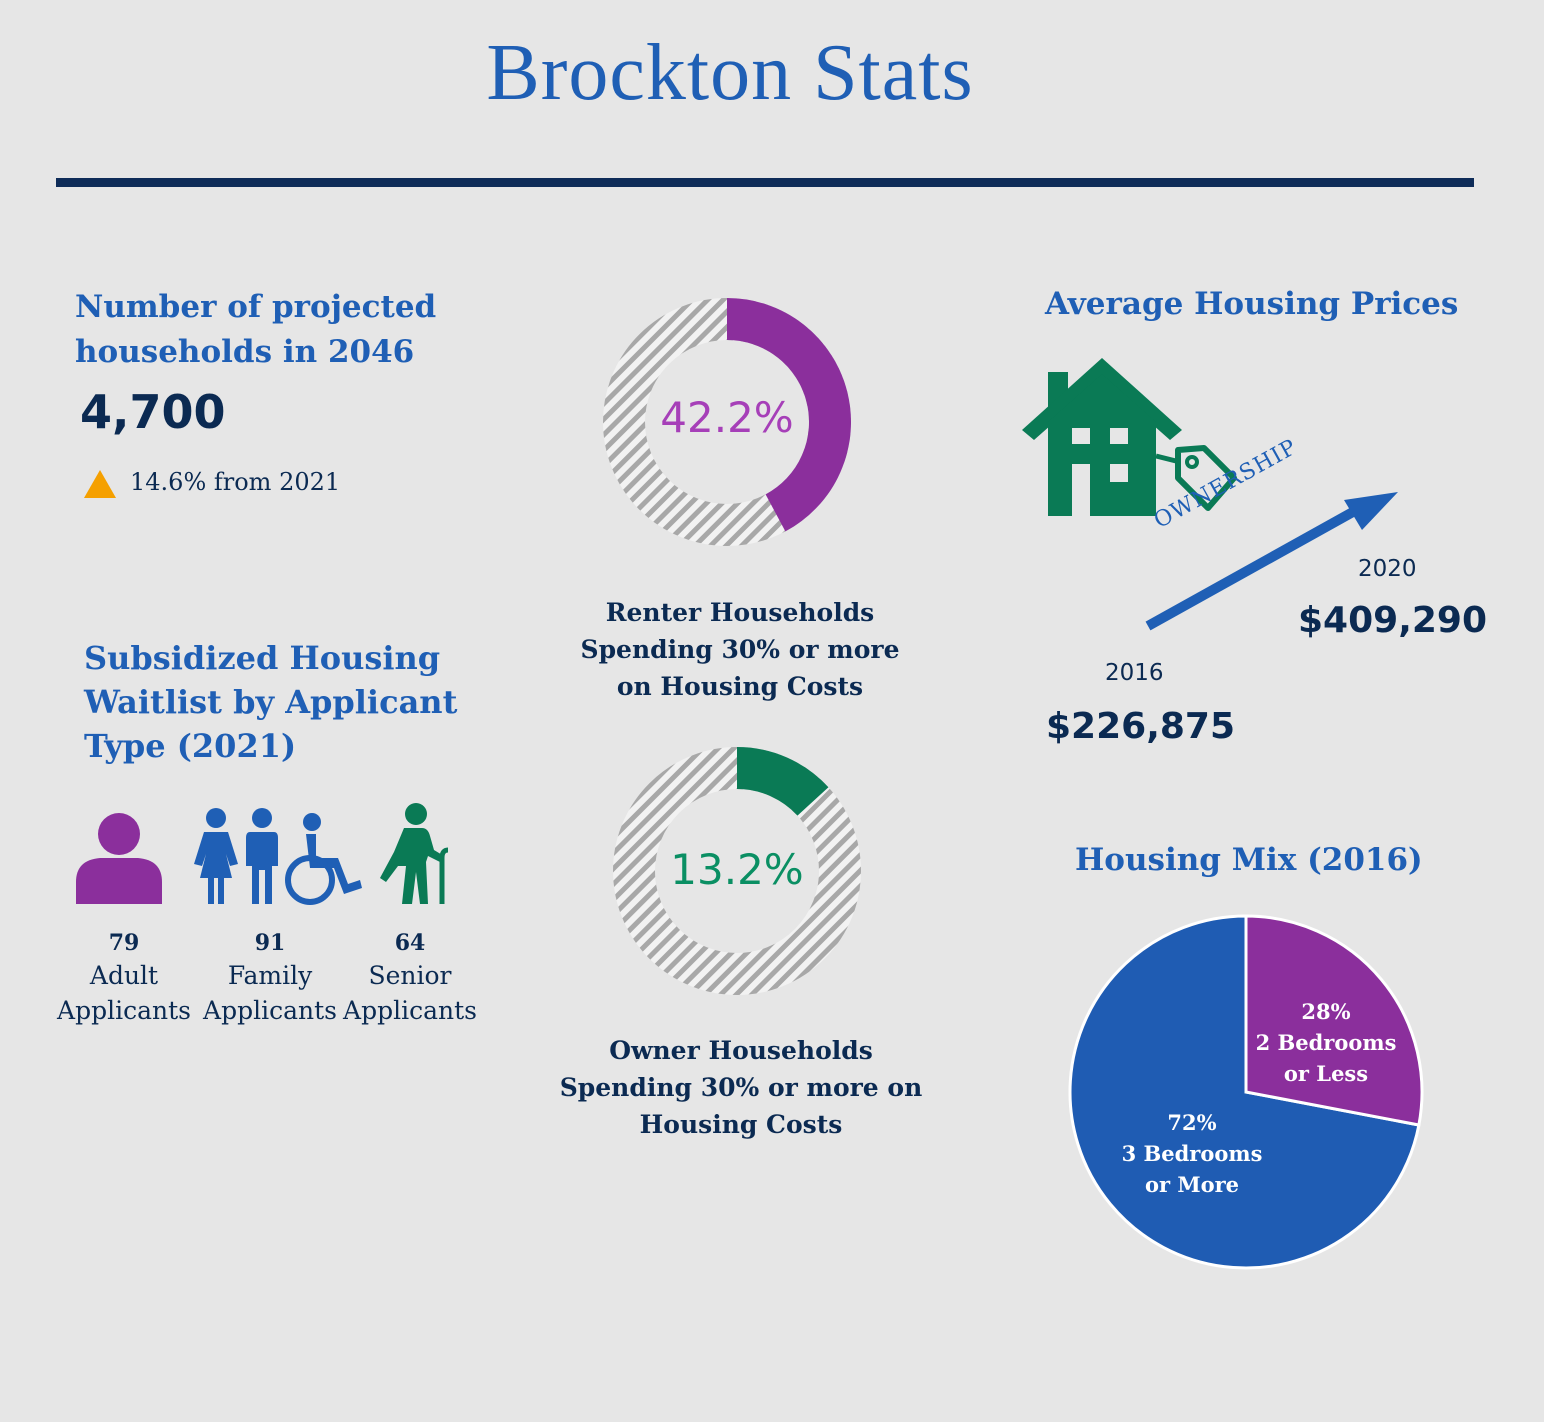 The image size is (1544, 1422). Describe the element at coordinates (727, 417) in the screenshot. I see `renter-pct: 42.2%` at that location.